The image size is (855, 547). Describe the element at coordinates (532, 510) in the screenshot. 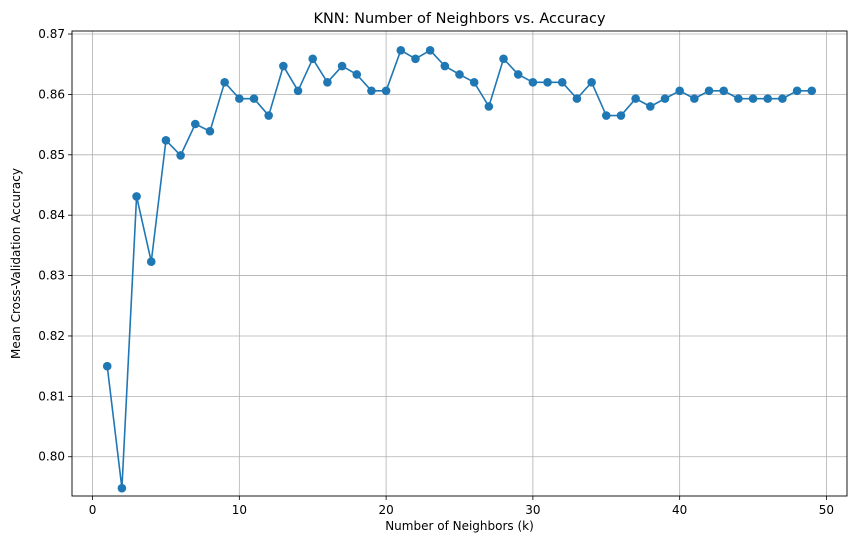

I see `x-tick-label: 30` at that location.